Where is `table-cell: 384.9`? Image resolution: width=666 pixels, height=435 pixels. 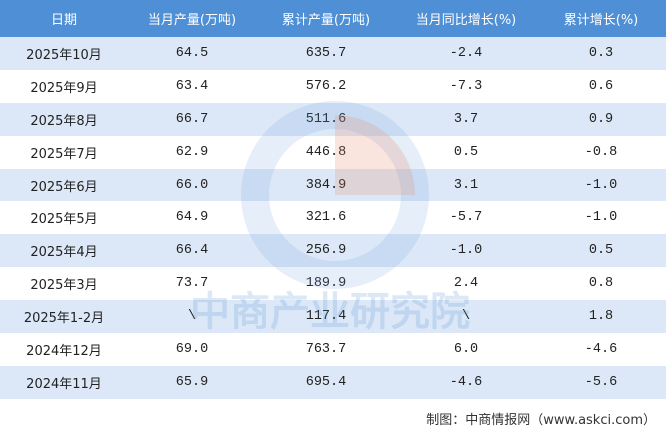 table-cell: 384.9 is located at coordinates (326, 185).